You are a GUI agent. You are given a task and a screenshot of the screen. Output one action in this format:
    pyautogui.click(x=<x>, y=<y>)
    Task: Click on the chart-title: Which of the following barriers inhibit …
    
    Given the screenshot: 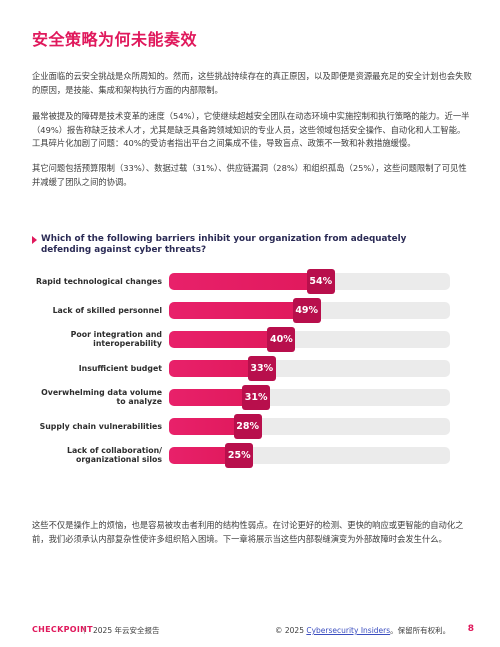 What is the action you would take?
    pyautogui.click(x=224, y=244)
    